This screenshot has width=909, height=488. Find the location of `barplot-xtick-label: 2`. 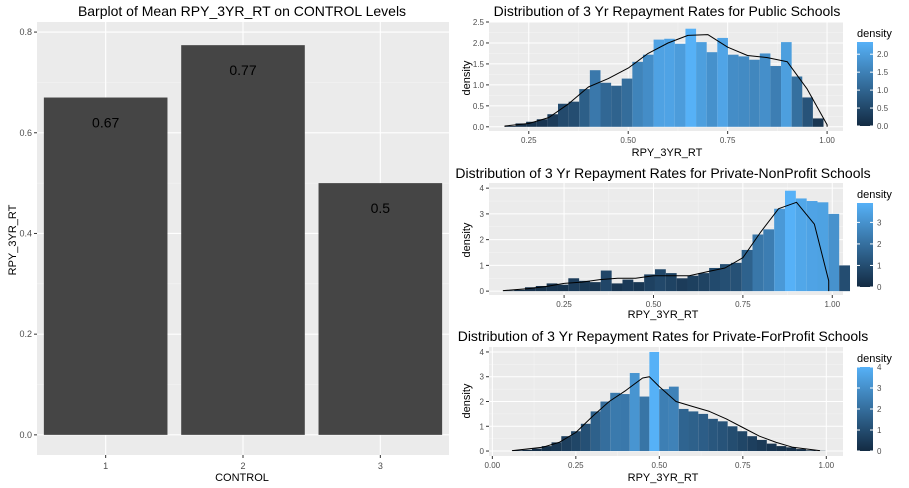

barplot-xtick-label: 2 is located at coordinates (242, 466).